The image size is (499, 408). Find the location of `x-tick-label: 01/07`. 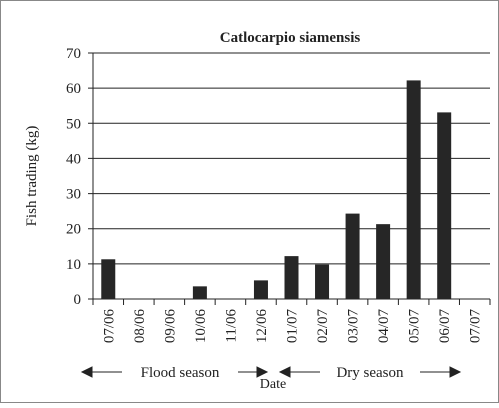

x-tick-label: 01/07 is located at coordinates (293, 326).